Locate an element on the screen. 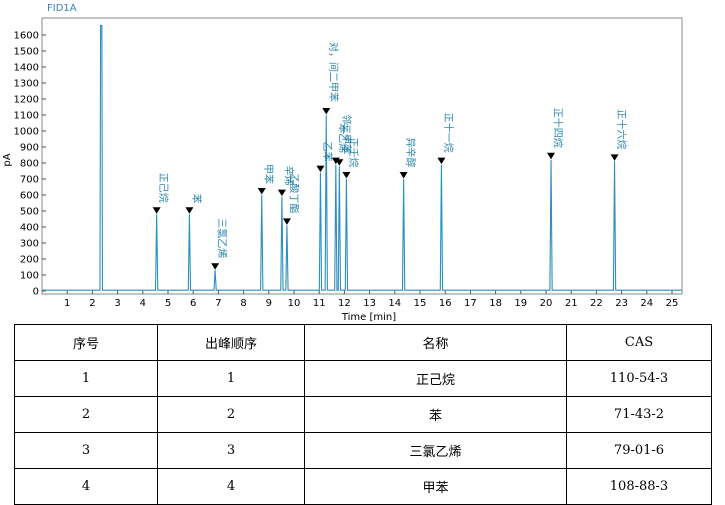 Image resolution: width=725 pixels, height=505 pixels. x-tick-label: 18 is located at coordinates (495, 303).